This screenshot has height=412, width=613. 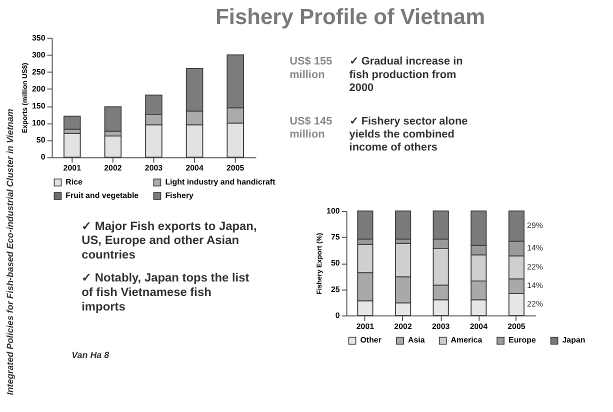 I want to click on text: ✓ Gradual increase in fish production from 2000, so click(x=406, y=75).